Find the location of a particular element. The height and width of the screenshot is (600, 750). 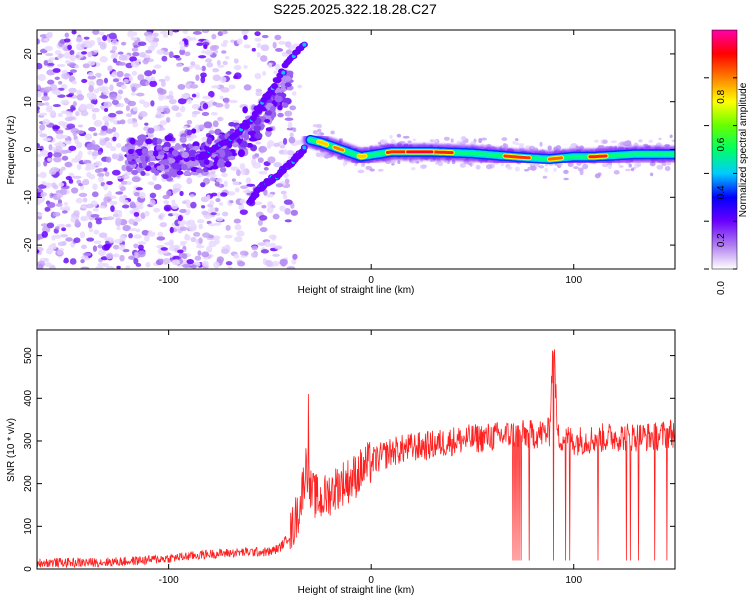

colorbar-strip is located at coordinates (724, 149).